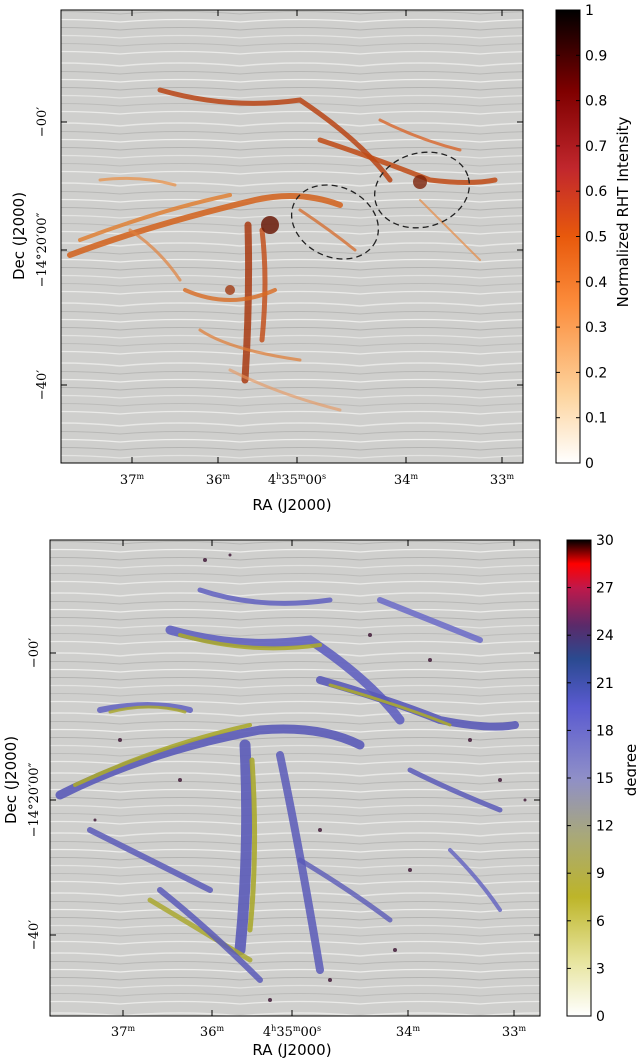 The width and height of the screenshot is (636, 1061). What do you see at coordinates (600, 874) in the screenshot?
I see `colorbar-tick-label: 9` at bounding box center [600, 874].